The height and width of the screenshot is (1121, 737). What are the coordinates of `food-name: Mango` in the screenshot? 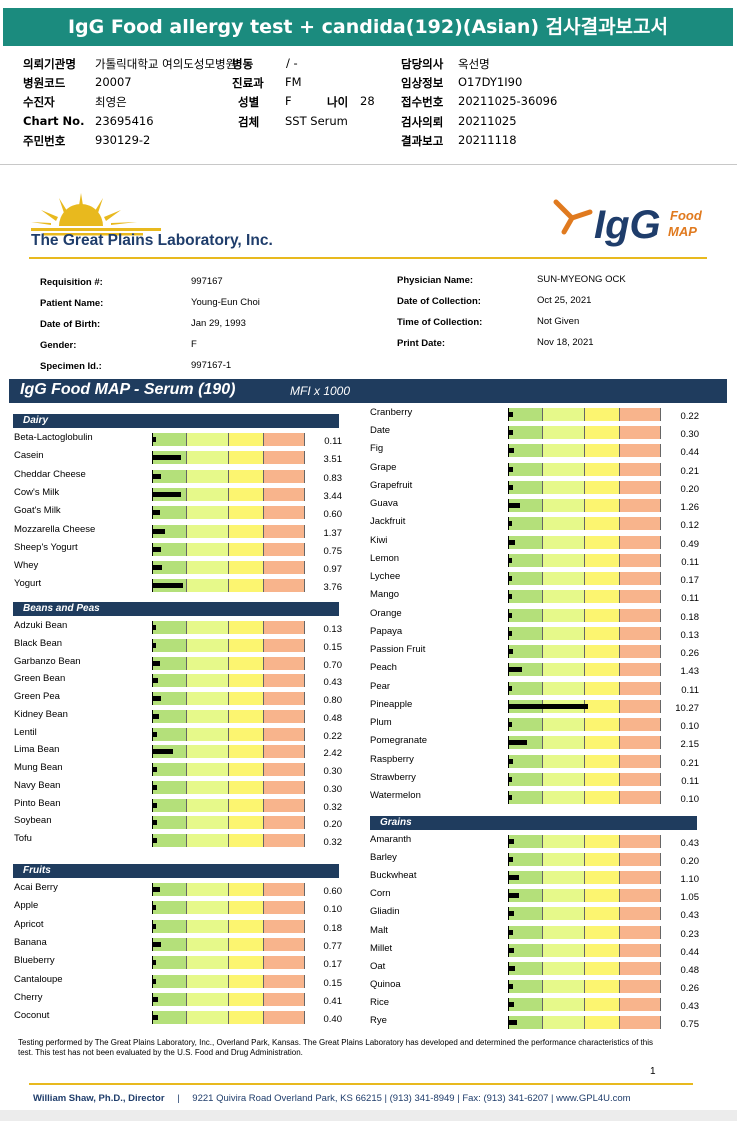 It's located at (385, 595).